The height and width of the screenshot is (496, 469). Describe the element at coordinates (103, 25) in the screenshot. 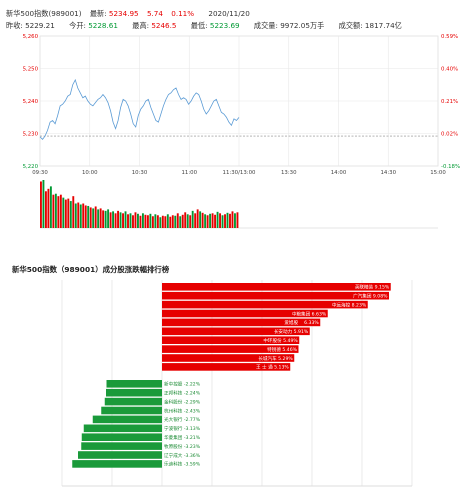

I see `open-value: 5228.61` at that location.